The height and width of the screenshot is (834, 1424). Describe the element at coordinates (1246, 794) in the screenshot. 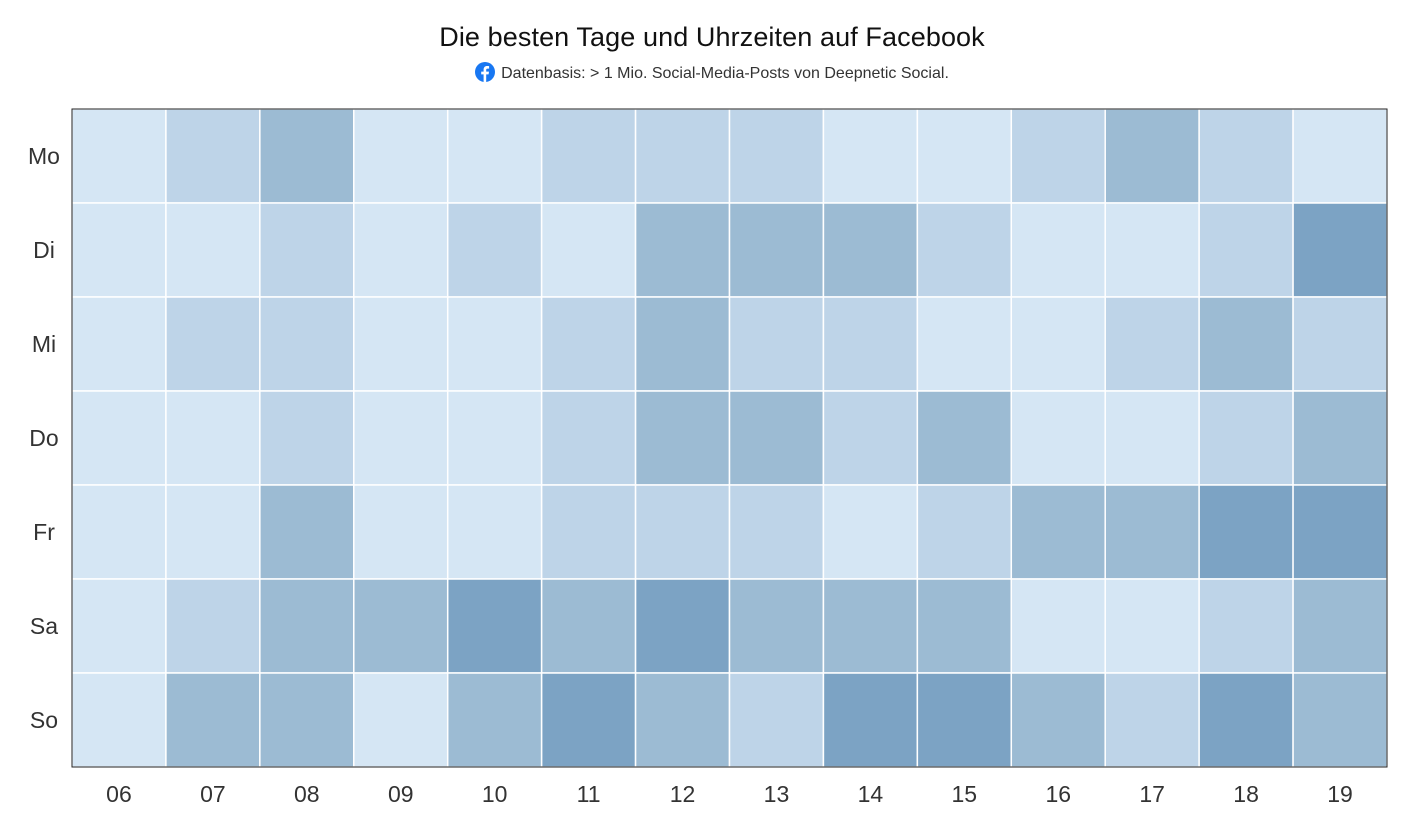

I see `x-tick-label-18: 18` at that location.